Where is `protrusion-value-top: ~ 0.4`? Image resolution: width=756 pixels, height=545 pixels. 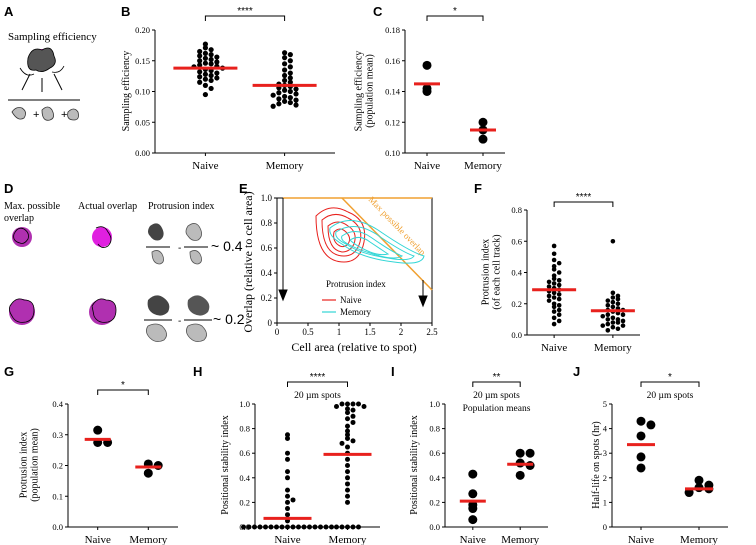
protrusion-value-top: ~ 0.4 is located at coordinates (227, 246).